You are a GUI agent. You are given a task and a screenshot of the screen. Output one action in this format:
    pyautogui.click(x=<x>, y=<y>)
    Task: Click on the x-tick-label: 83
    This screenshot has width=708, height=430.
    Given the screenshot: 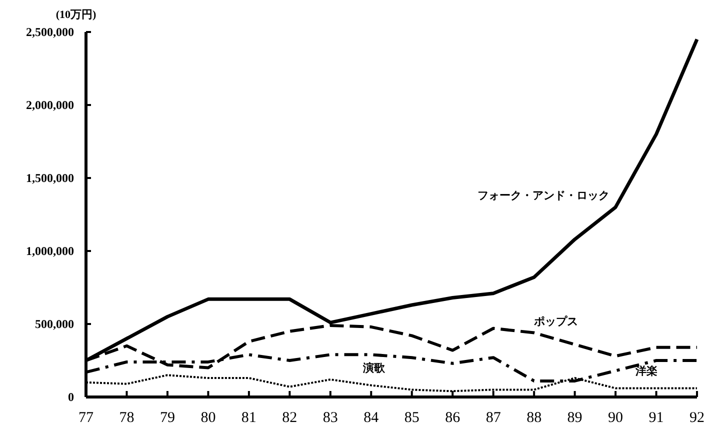 What is the action you would take?
    pyautogui.click(x=330, y=418)
    